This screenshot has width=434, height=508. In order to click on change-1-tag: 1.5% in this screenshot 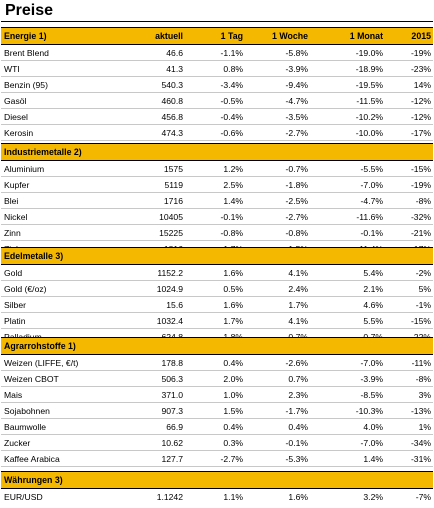, I will do `click(233, 410)`.